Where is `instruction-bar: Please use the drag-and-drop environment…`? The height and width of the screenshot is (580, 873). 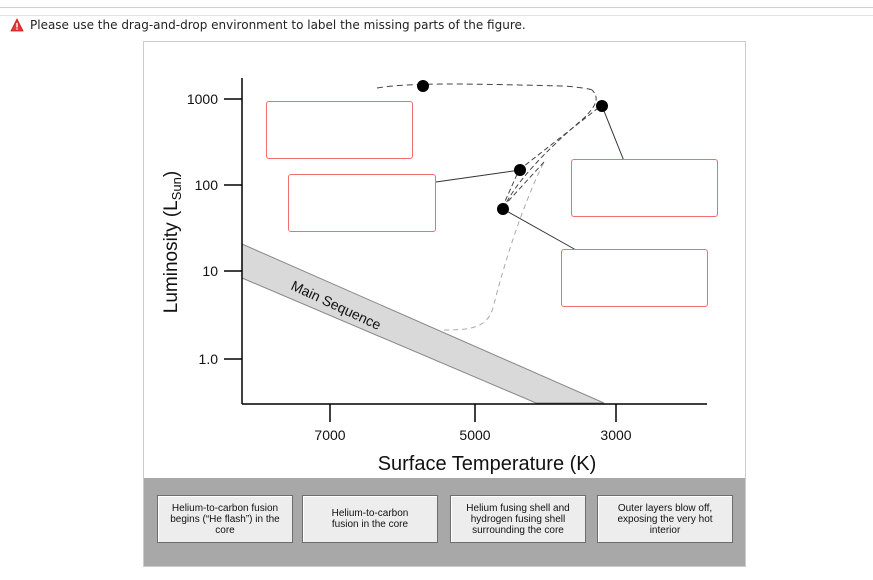 instruction-bar: Please use the drag-and-drop environment… is located at coordinates (268, 25).